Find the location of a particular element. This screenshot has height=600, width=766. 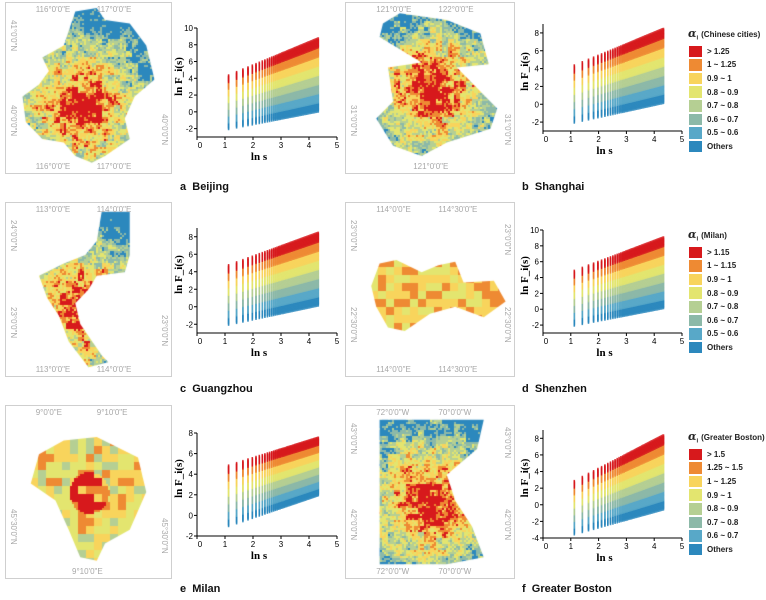

legend-item: 0.5 ~ 0.6 is located at coordinates (713, 334).